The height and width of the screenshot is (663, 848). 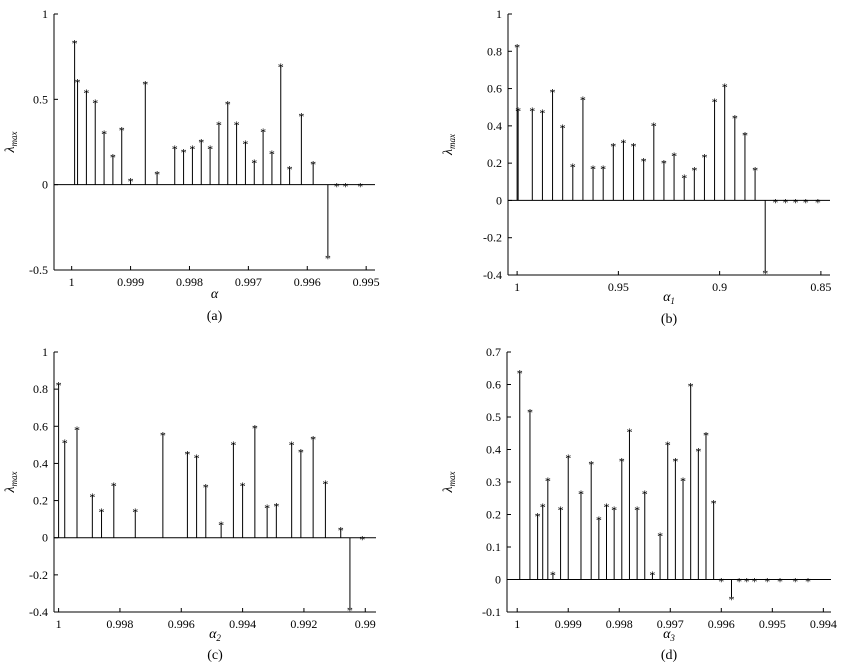 What do you see at coordinates (215, 655) in the screenshot?
I see `panel-caption: (c)` at bounding box center [215, 655].